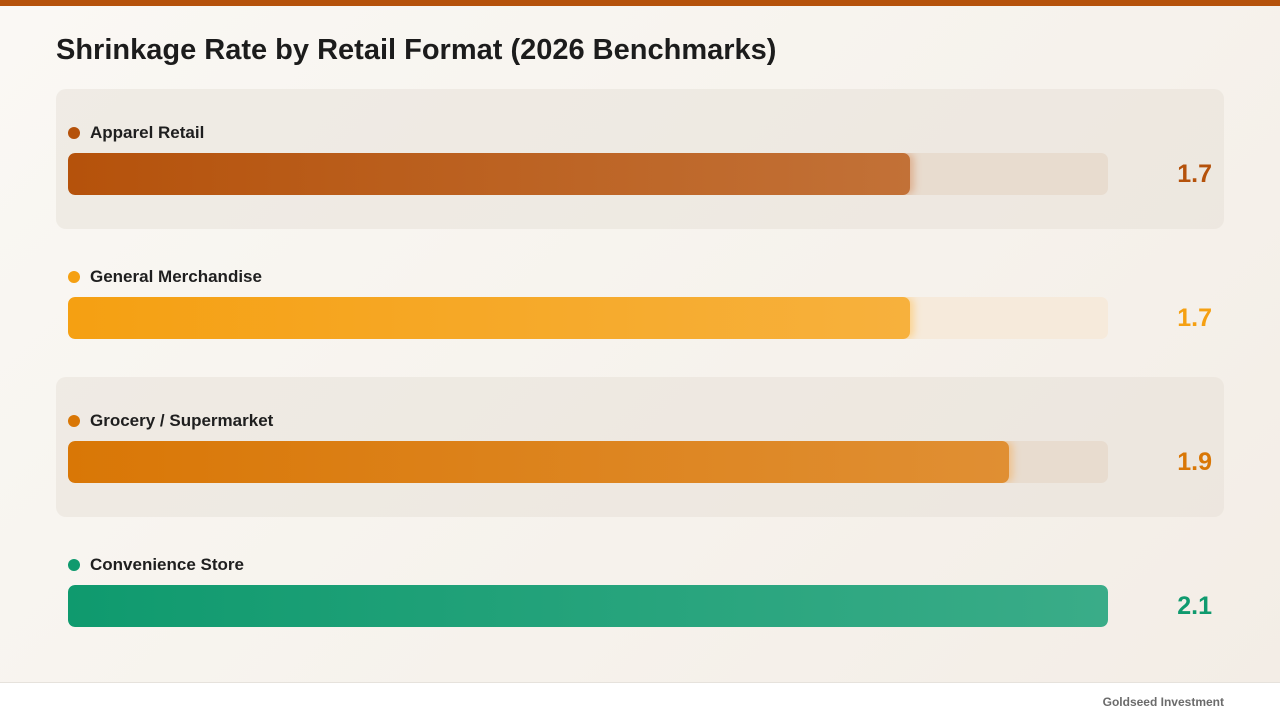 The width and height of the screenshot is (1280, 720). Describe the element at coordinates (1163, 702) in the screenshot. I see `footer-brand: Goldseed Investment` at that location.